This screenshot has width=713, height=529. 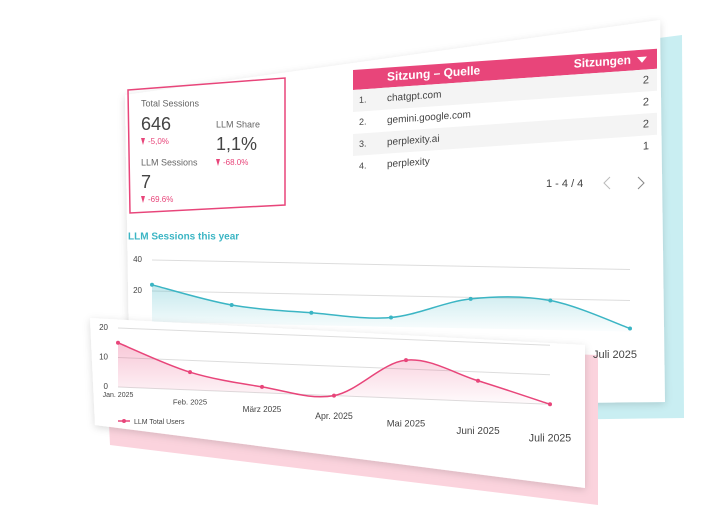 I want to click on row-source: chatgpt.com, so click(x=414, y=96).